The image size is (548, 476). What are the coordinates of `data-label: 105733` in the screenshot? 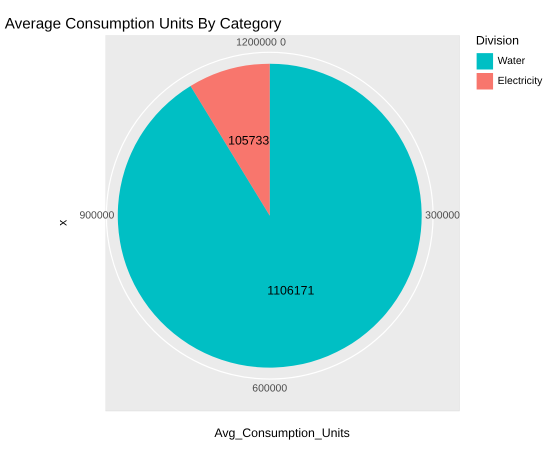 It's located at (249, 140).